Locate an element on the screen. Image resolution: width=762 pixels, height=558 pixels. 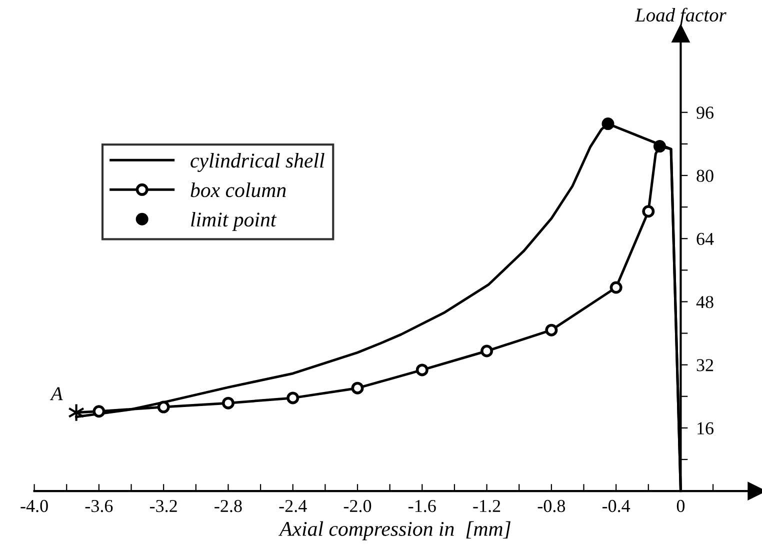
x-tick-label: -0.4 is located at coordinates (616, 506).